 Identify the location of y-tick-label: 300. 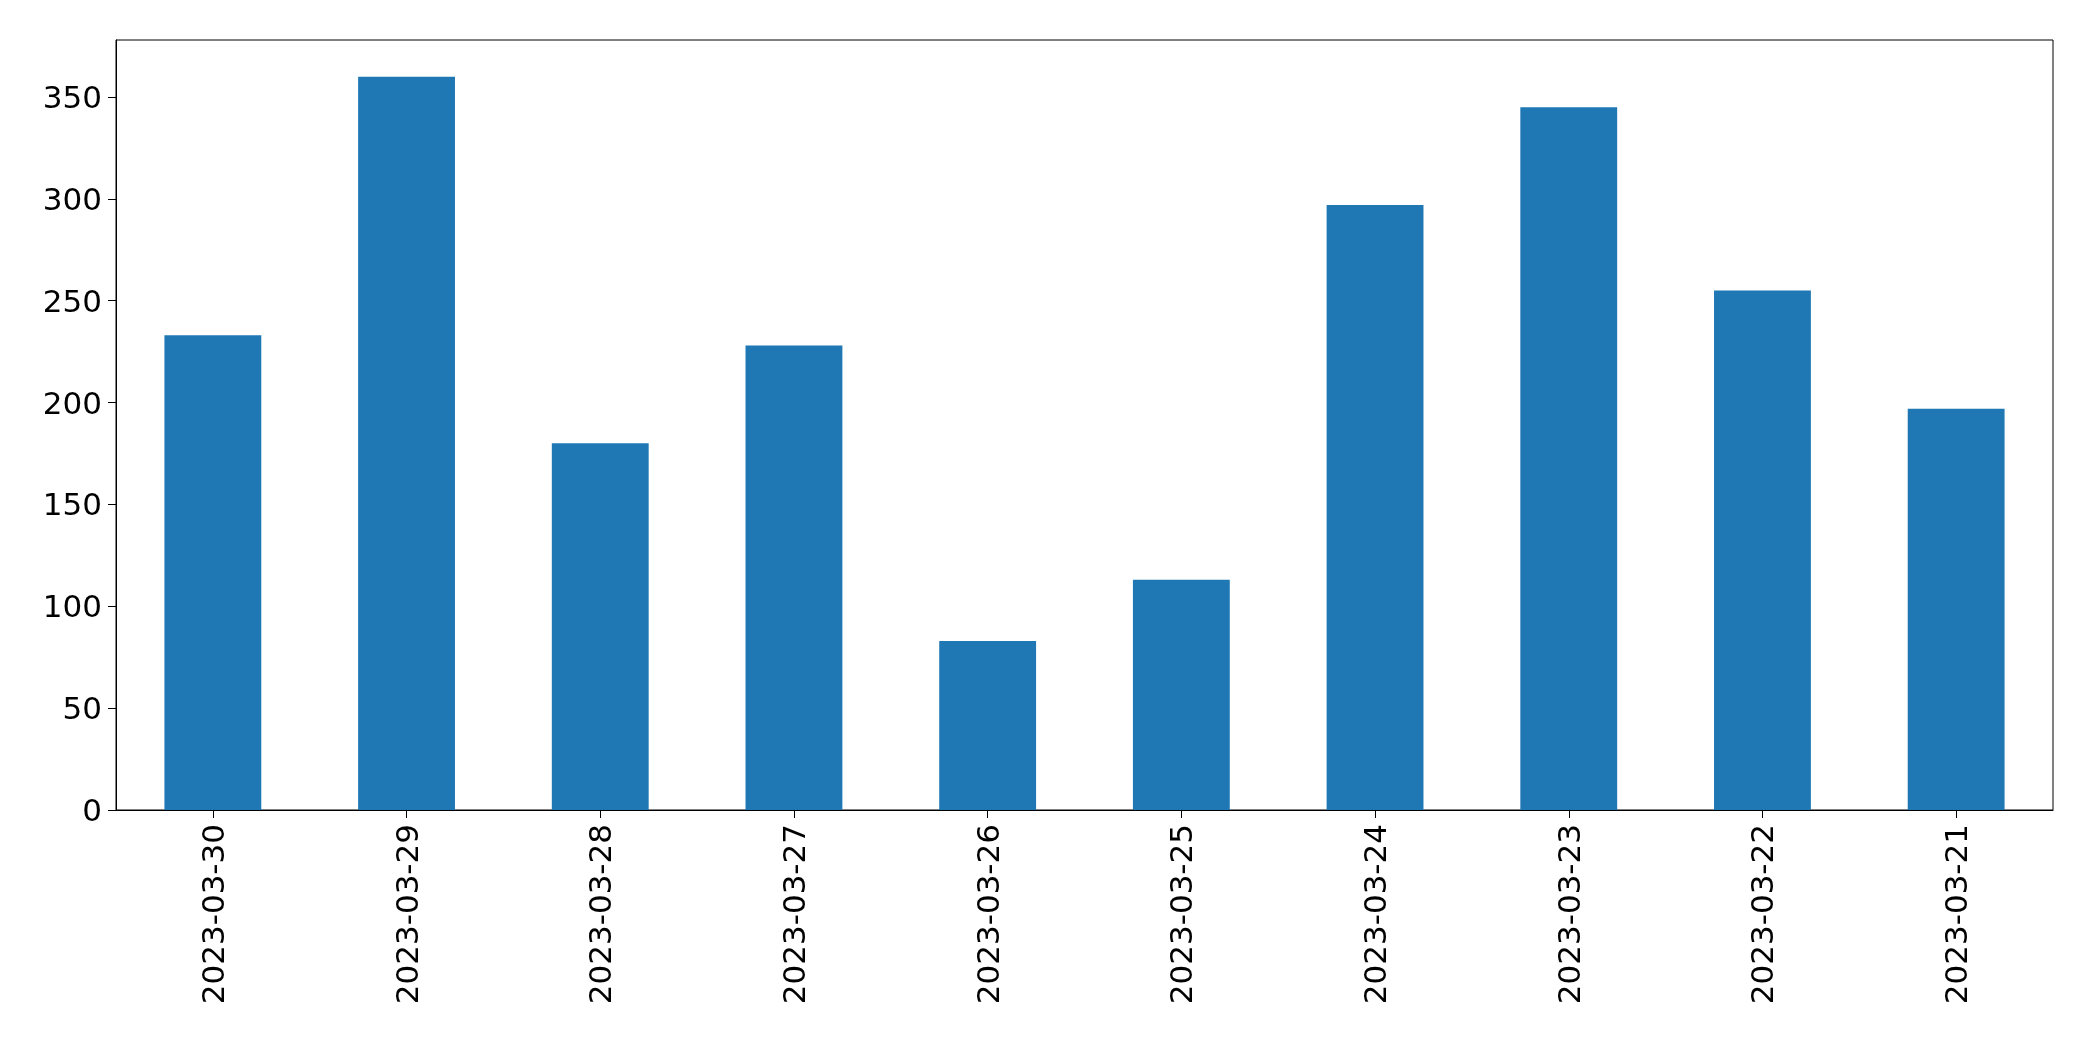
(72, 198).